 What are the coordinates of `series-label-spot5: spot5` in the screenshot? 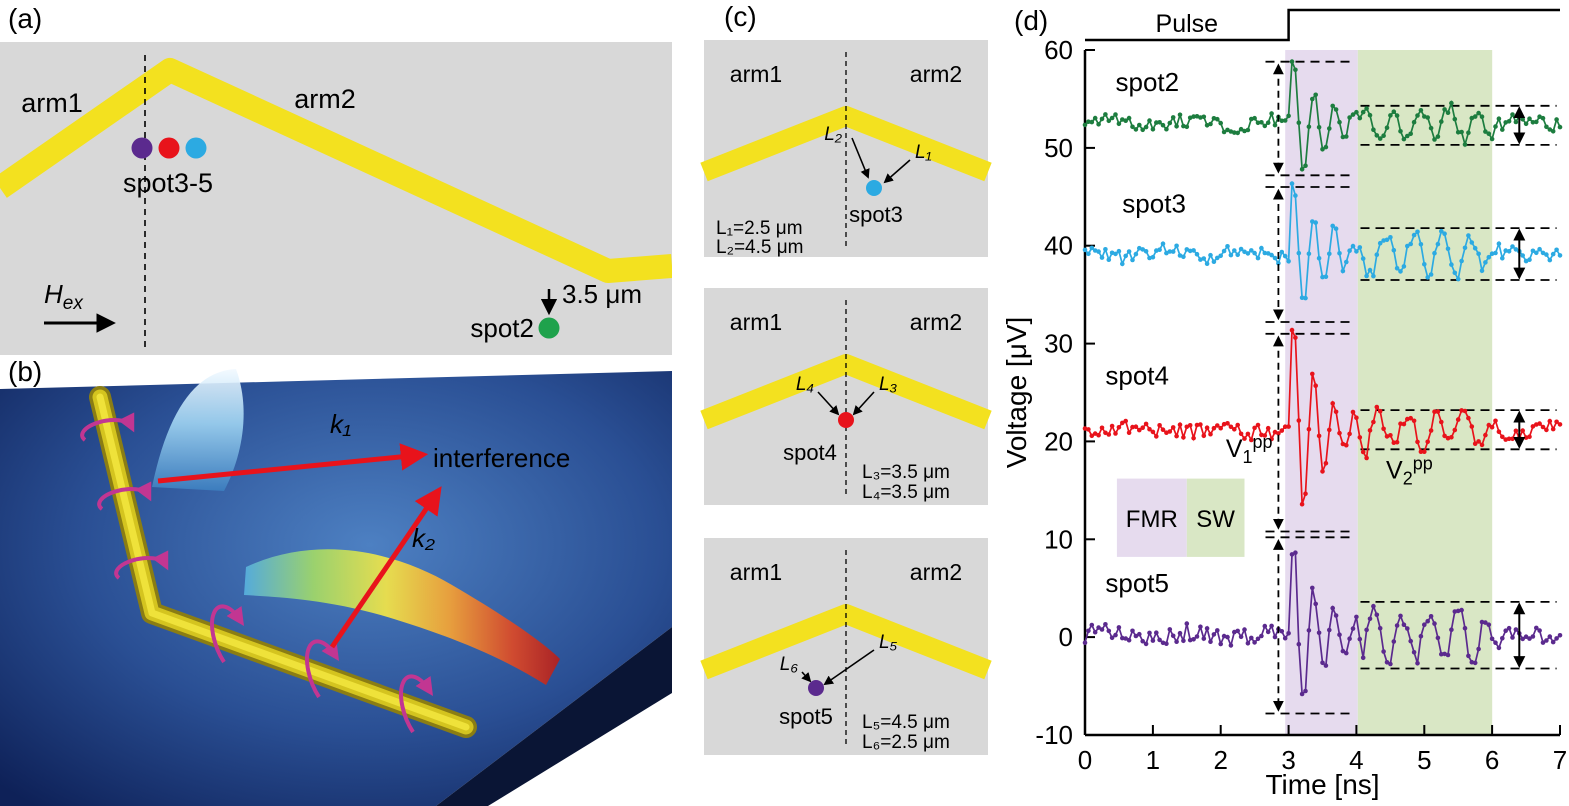 It's located at (1137, 583).